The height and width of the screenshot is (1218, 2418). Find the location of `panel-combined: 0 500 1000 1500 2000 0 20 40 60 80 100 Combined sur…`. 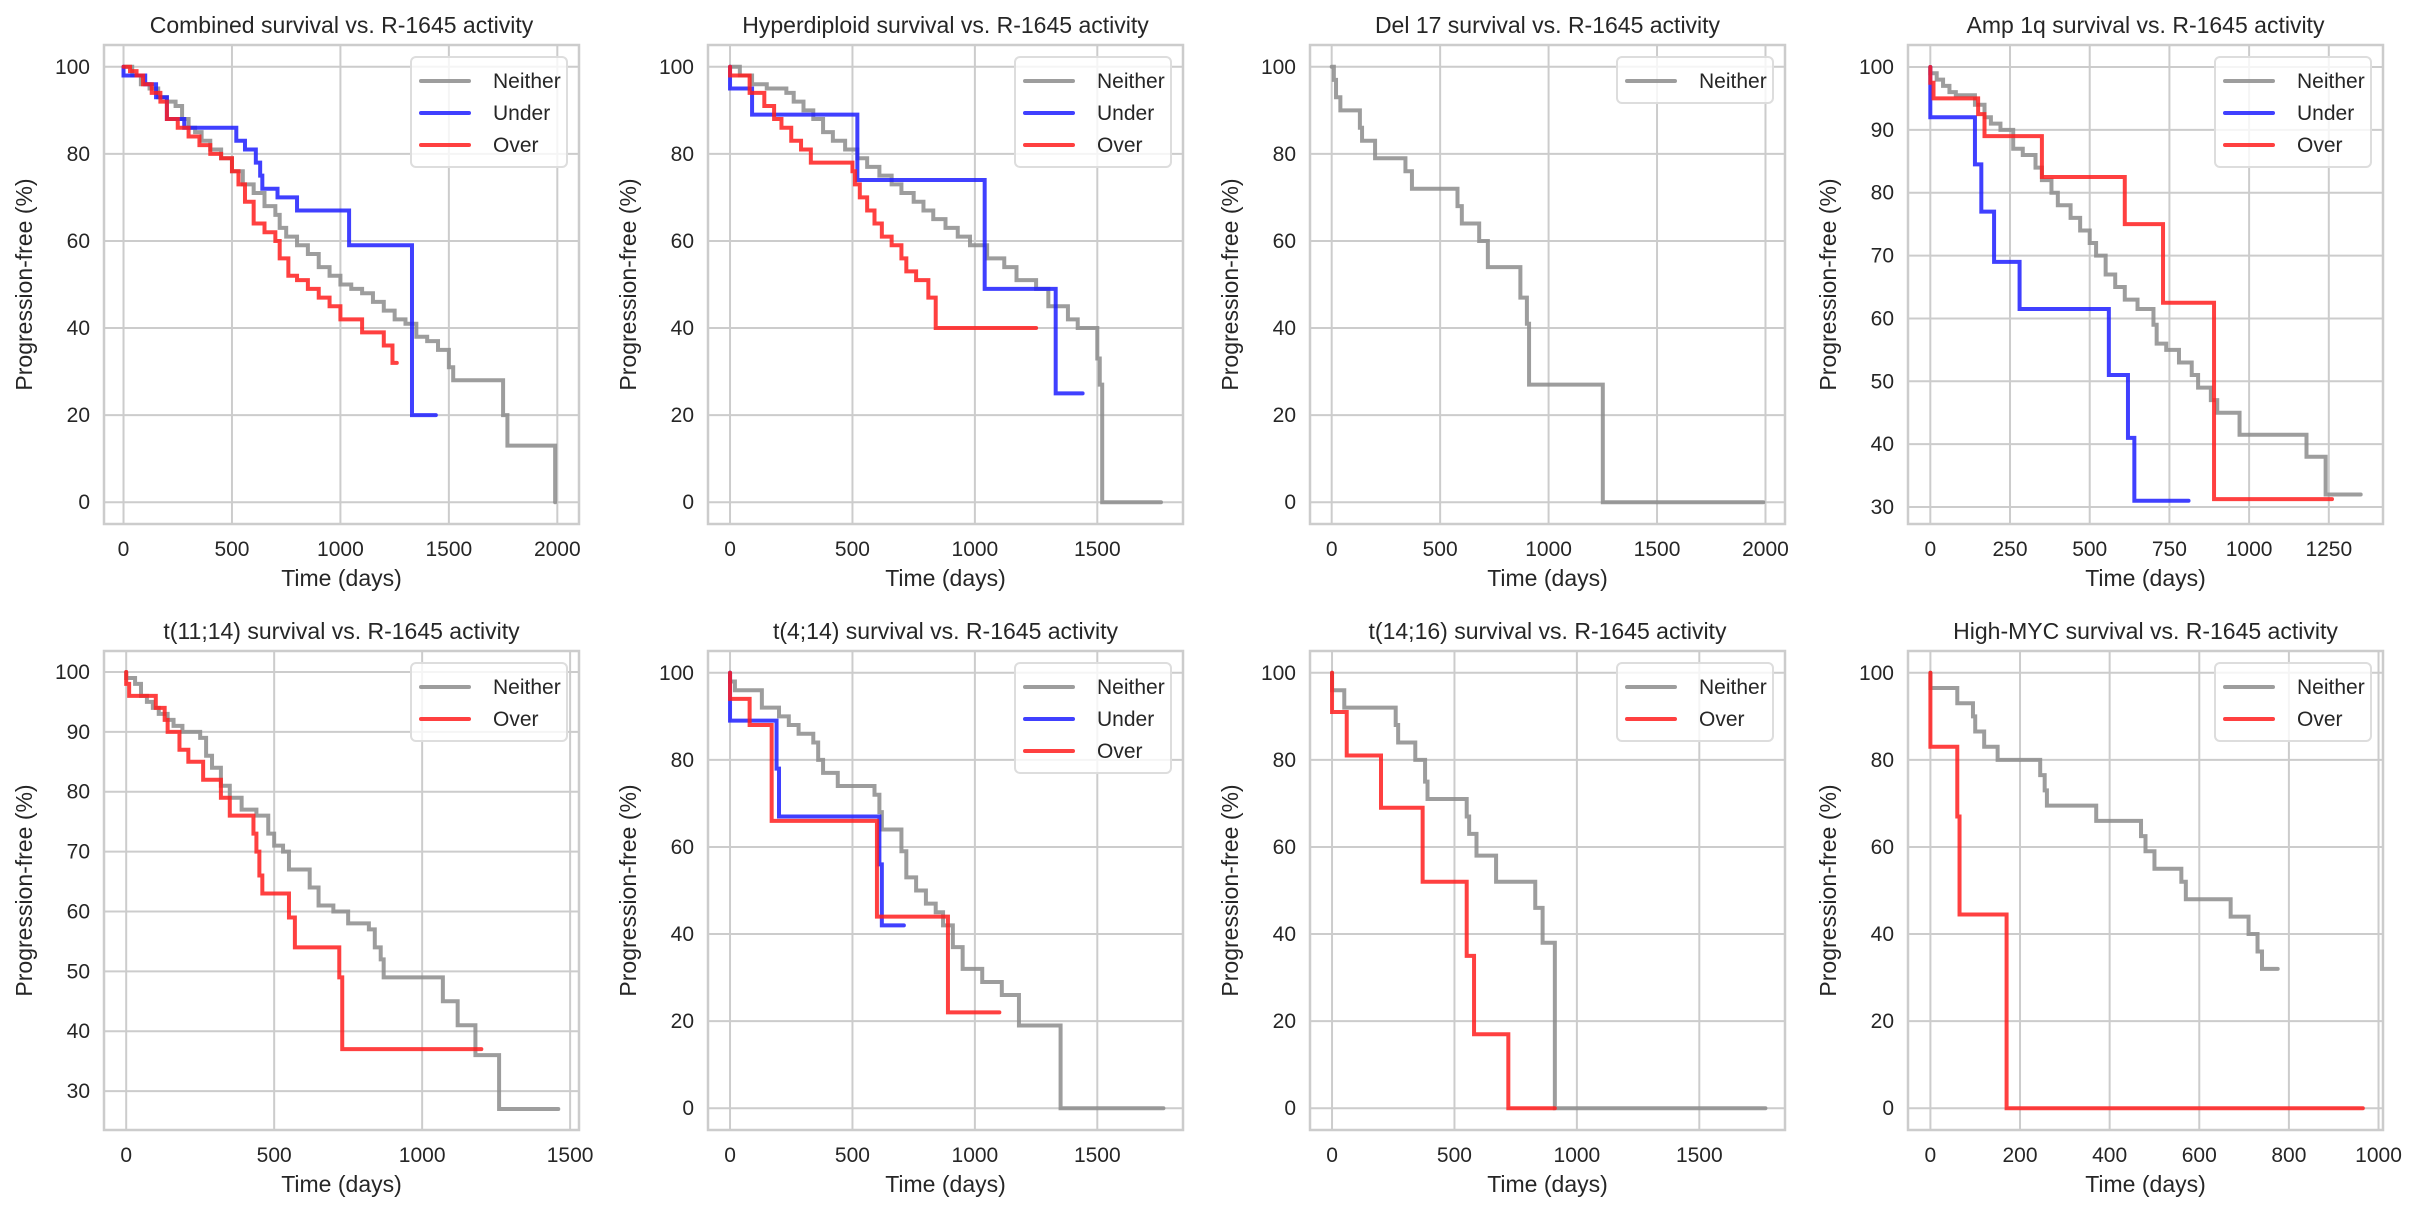

panel-combined: 0 500 1000 1500 2000 0 20 40 60 80 100 Combined sur… is located at coordinates (296, 301).